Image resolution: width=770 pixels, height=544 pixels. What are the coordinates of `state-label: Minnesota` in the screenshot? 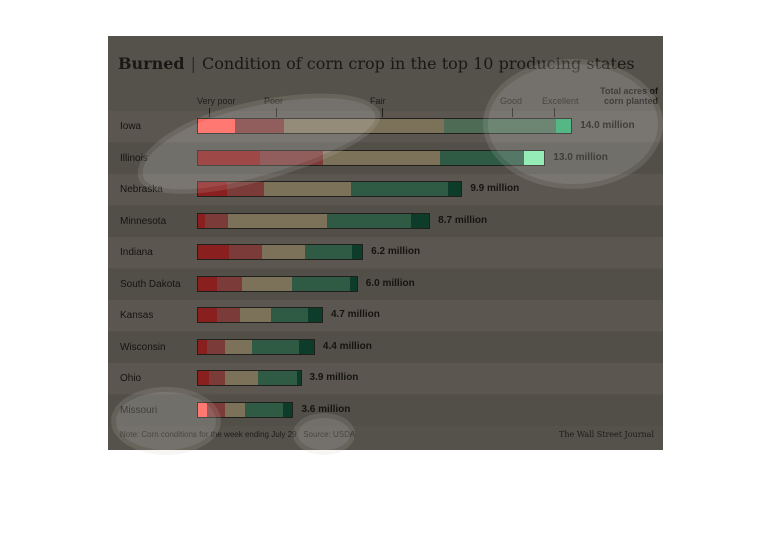 It's located at (143, 221).